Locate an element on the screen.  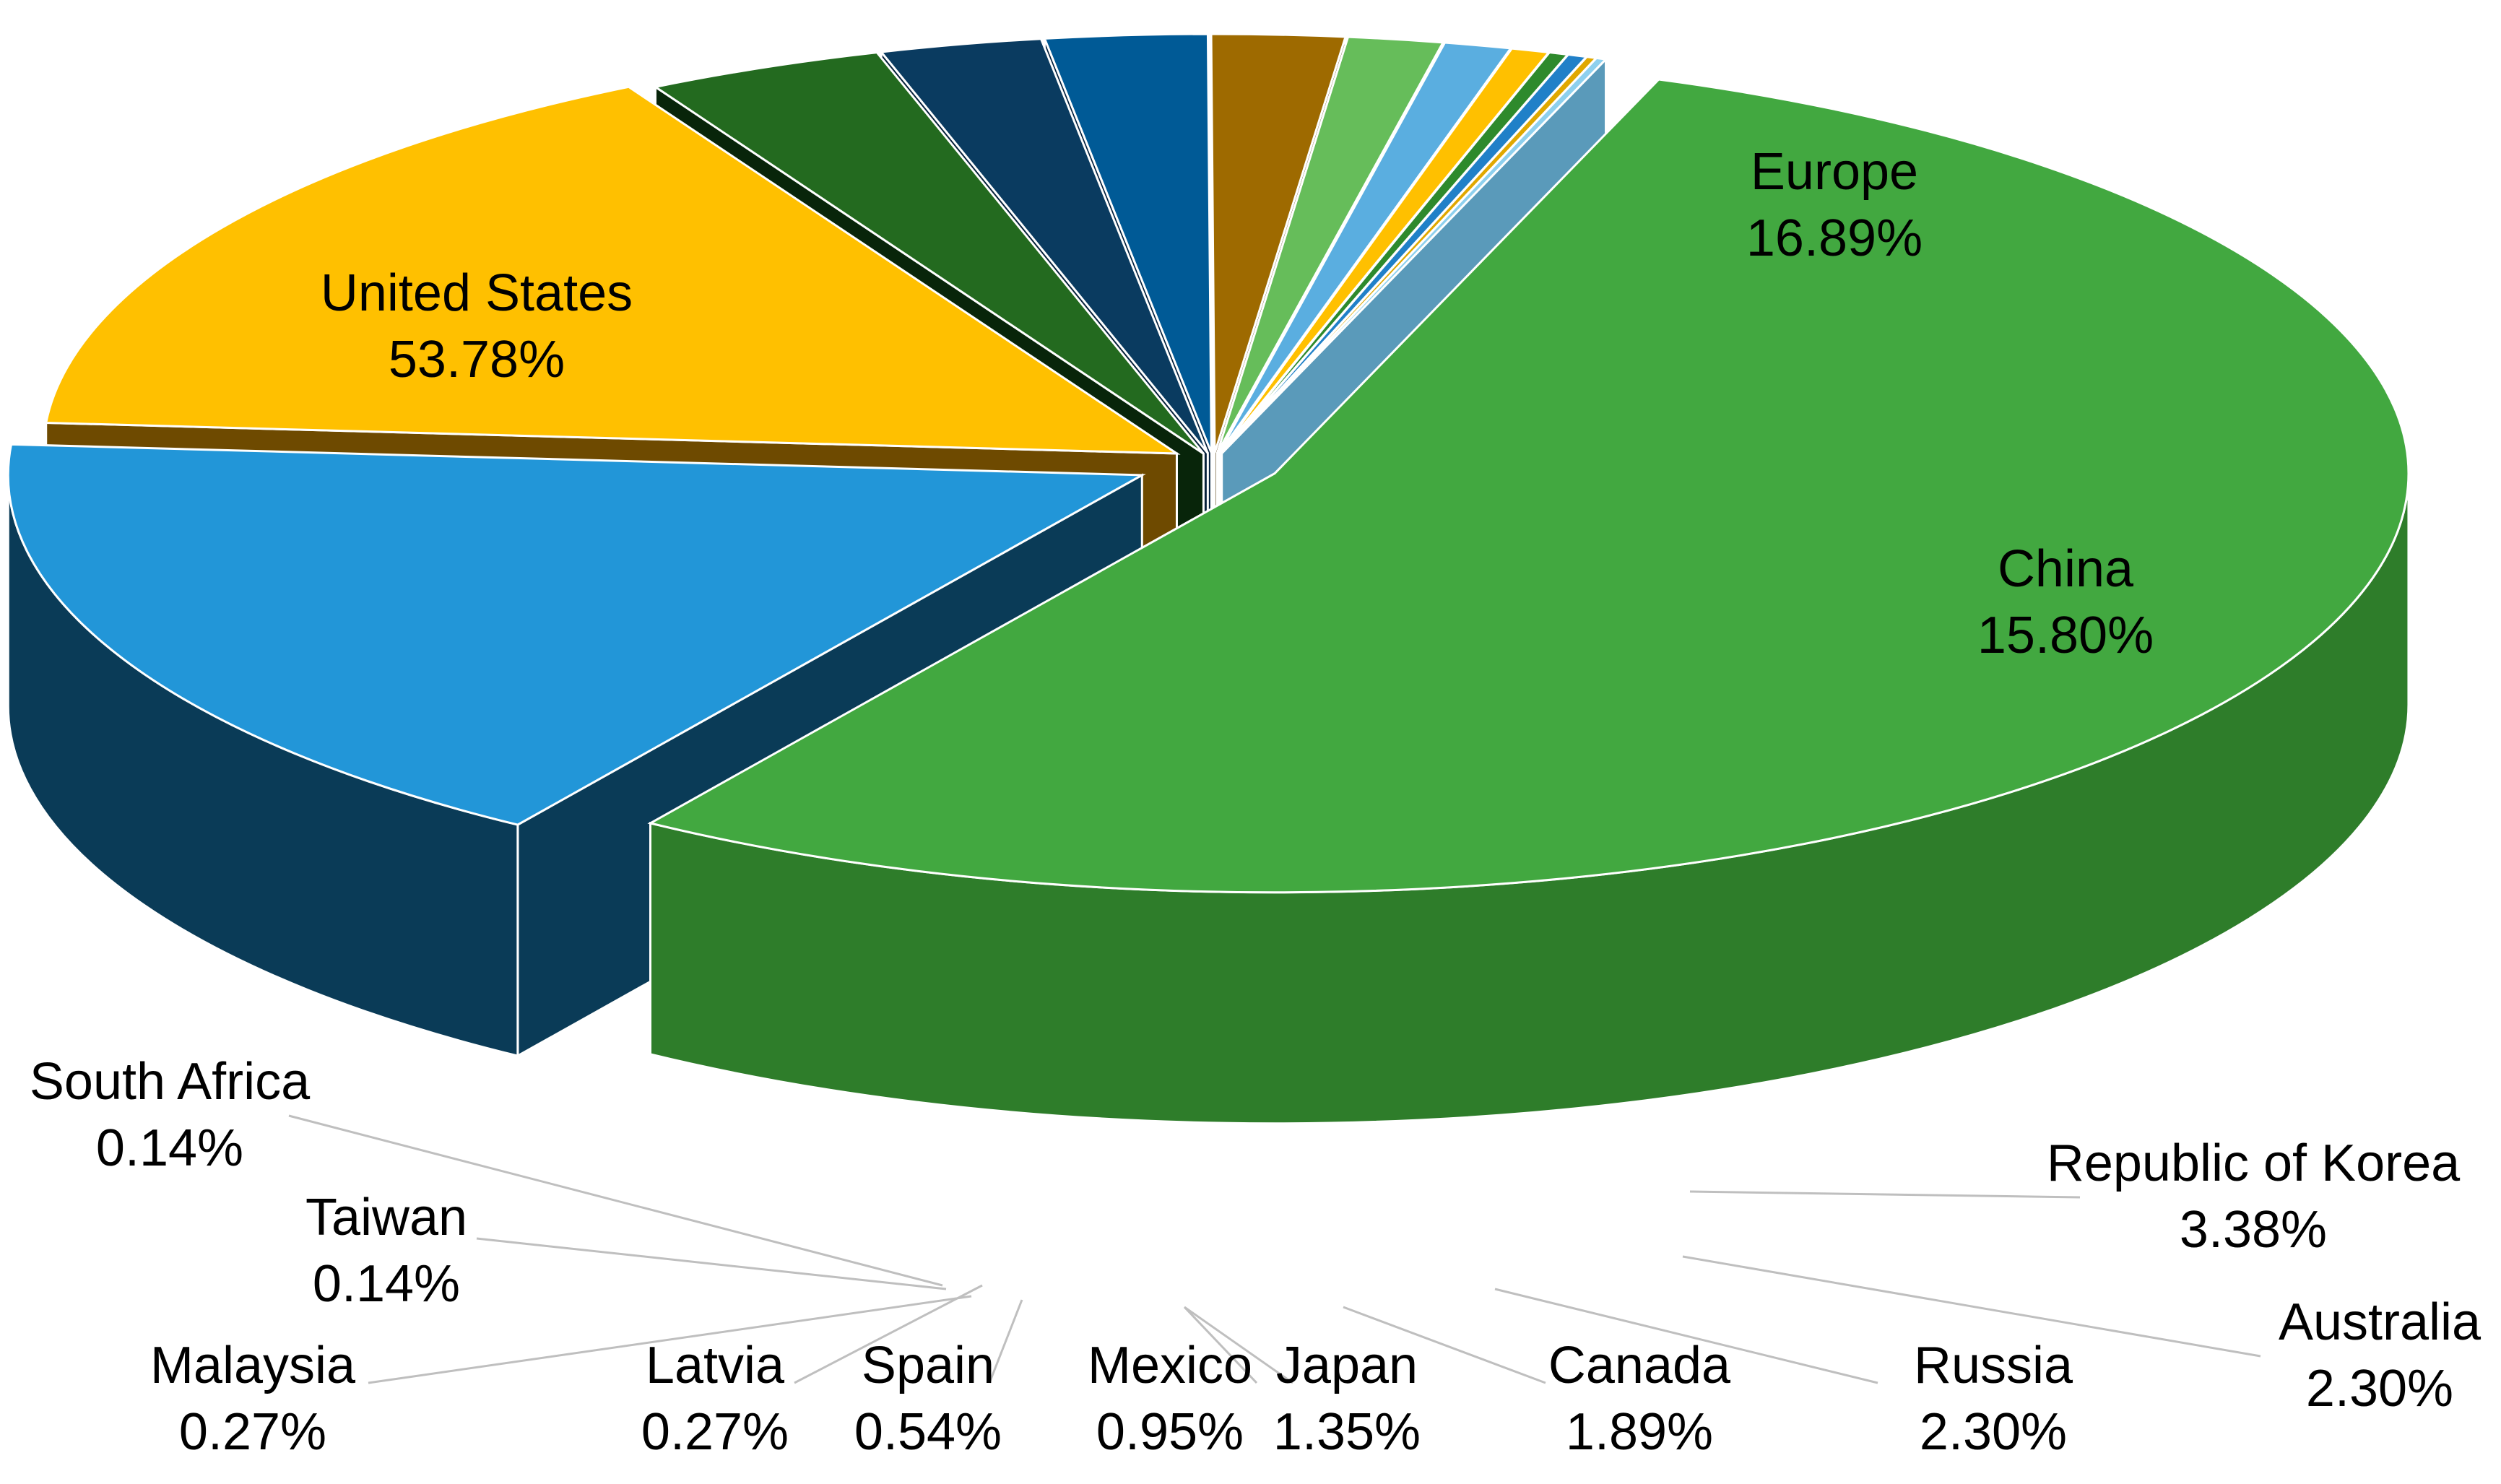
label-name-china: China is located at coordinates (2066, 569).